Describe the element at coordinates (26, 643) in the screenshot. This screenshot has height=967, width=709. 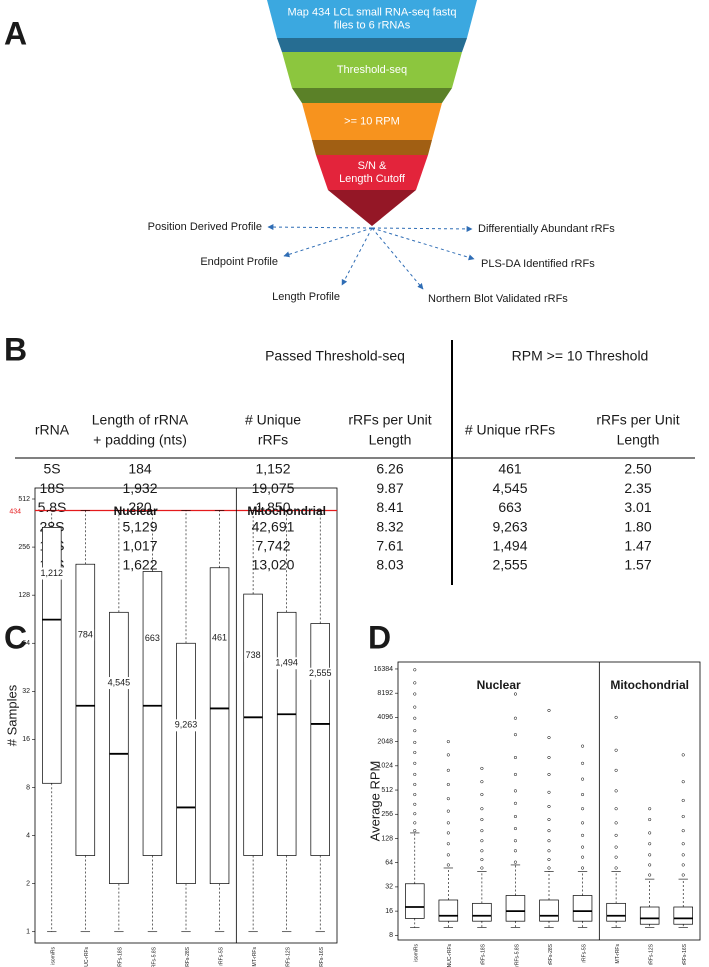
I see `y-tick-label: 64` at that location.